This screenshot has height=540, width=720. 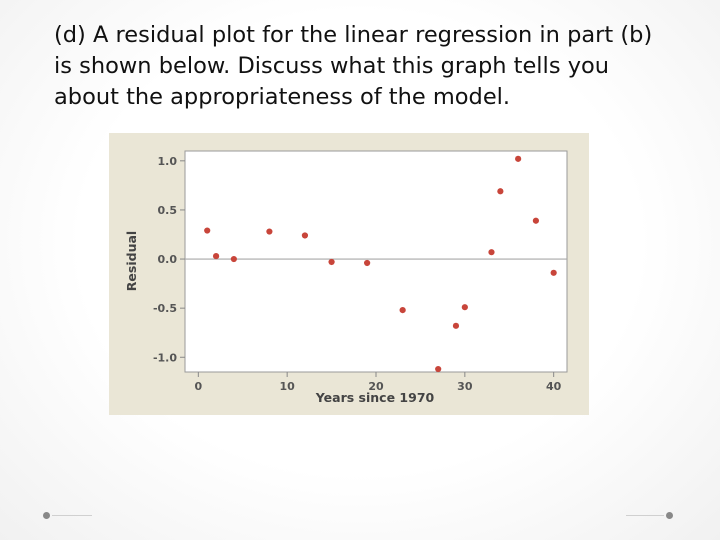 I want to click on x-tick-label: 0, so click(x=198, y=386).